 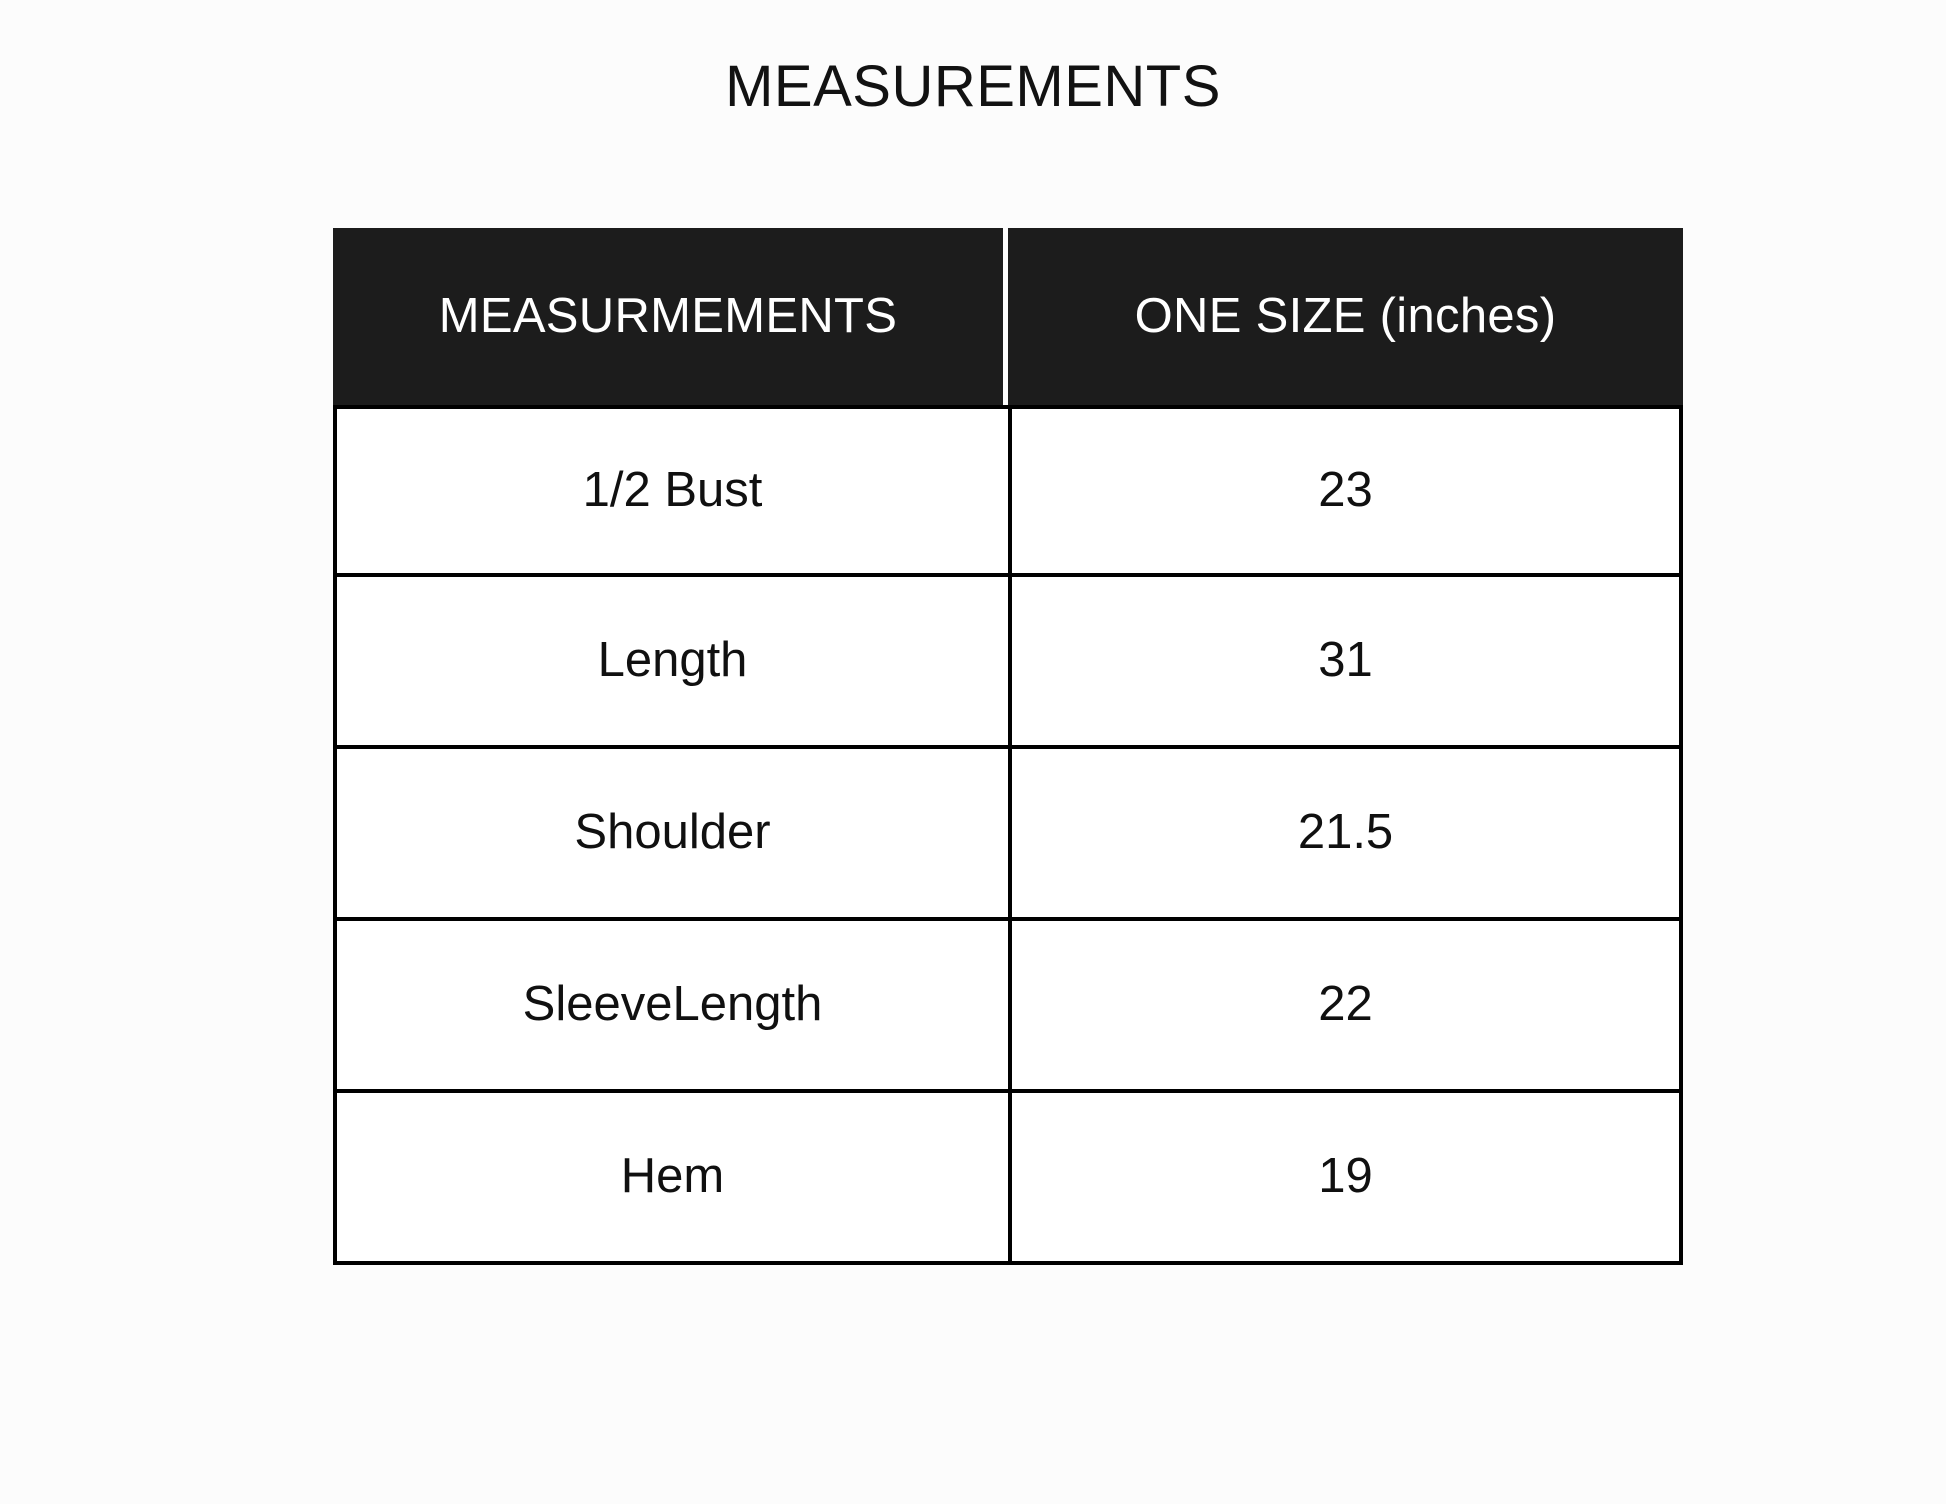 I want to click on table-header-row: MEASURMEMENTS ONE SIZE (inches), so click(x=1008, y=316).